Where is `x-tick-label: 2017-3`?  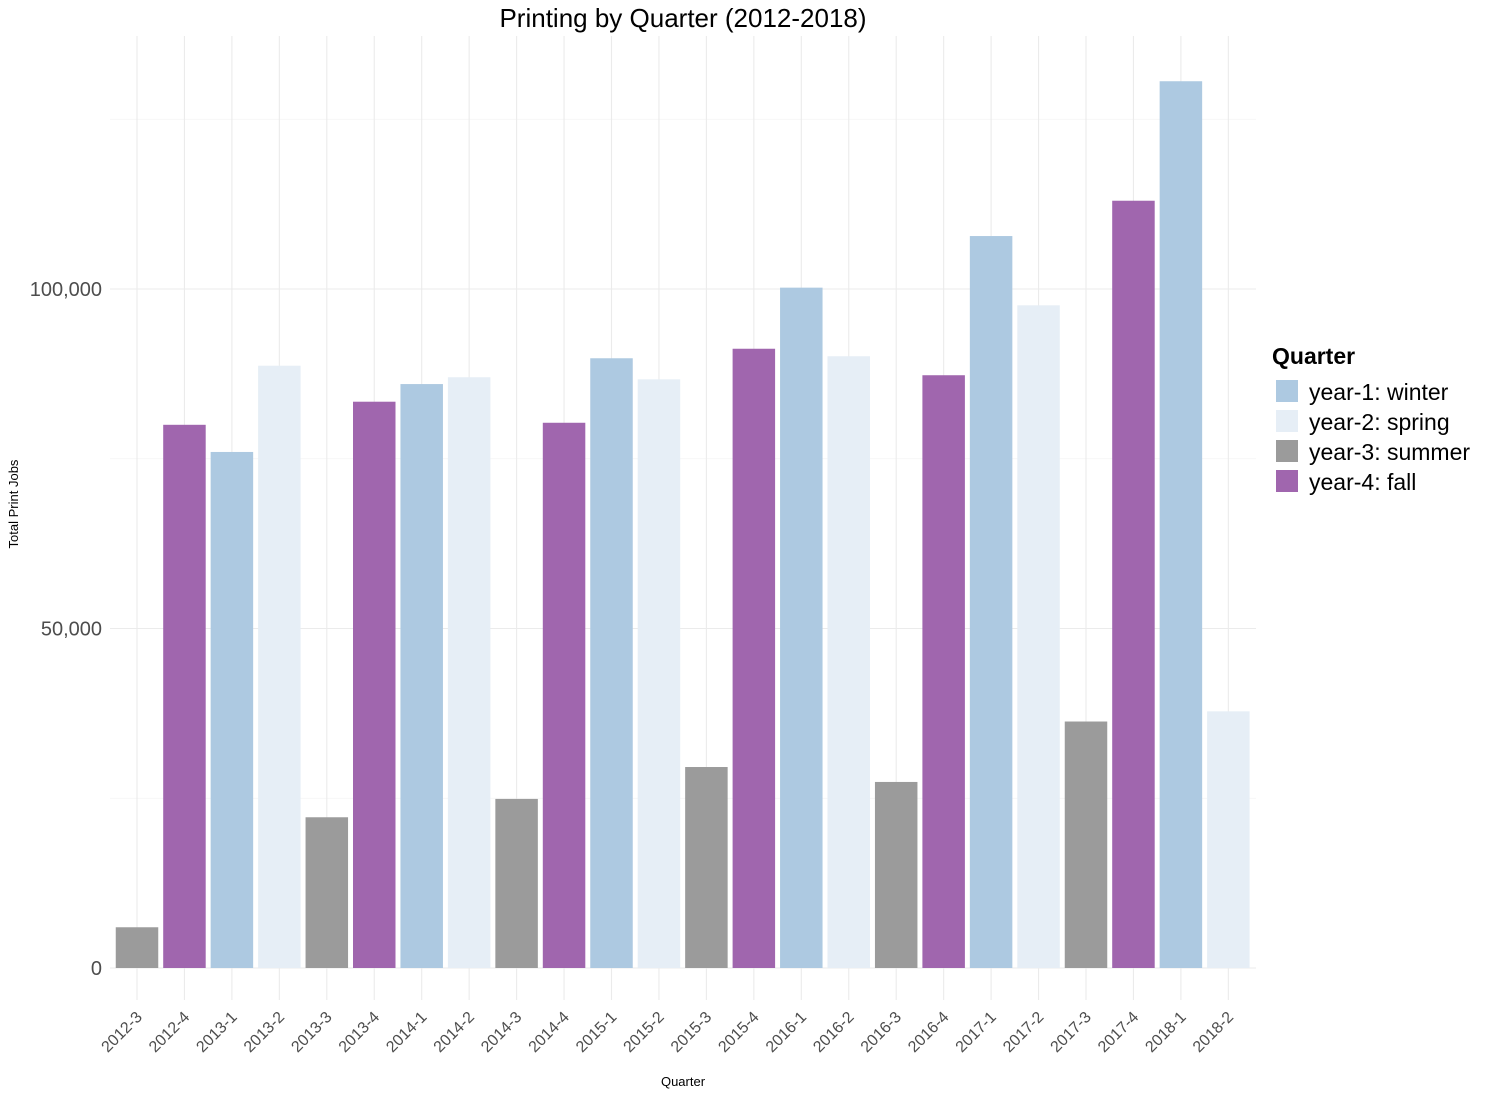
x-tick-label: 2017-3 is located at coordinates (1071, 1032).